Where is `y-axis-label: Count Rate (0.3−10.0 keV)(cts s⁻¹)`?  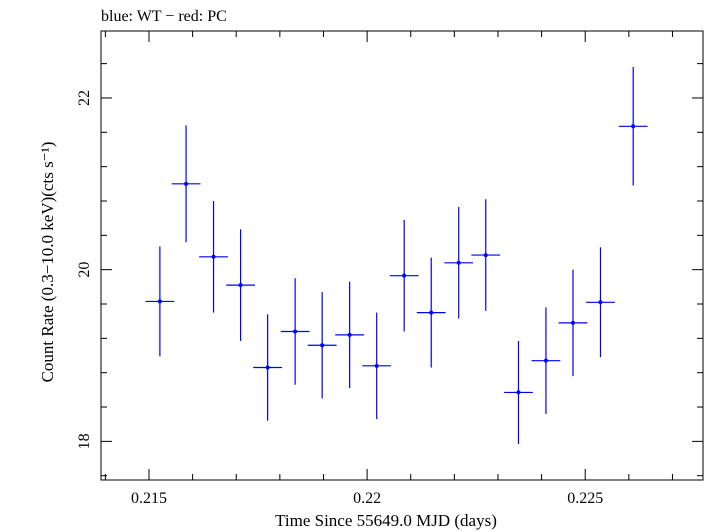 y-axis-label: Count Rate (0.3−10.0 keV)(cts s⁻¹) is located at coordinates (47, 262).